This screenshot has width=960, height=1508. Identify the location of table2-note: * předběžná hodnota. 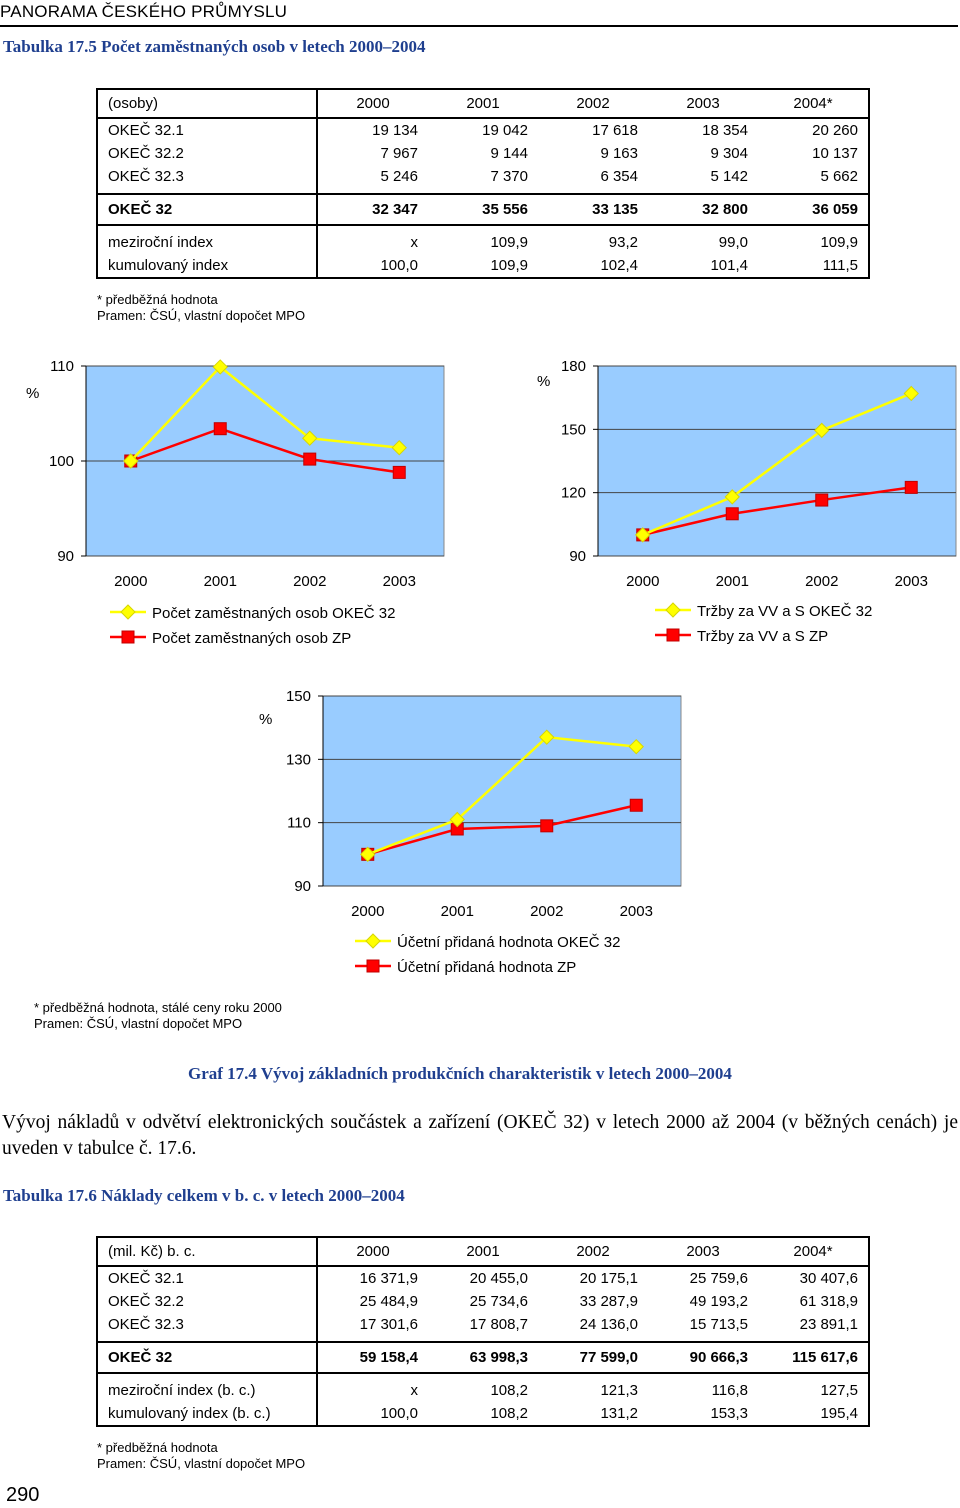
(157, 1447).